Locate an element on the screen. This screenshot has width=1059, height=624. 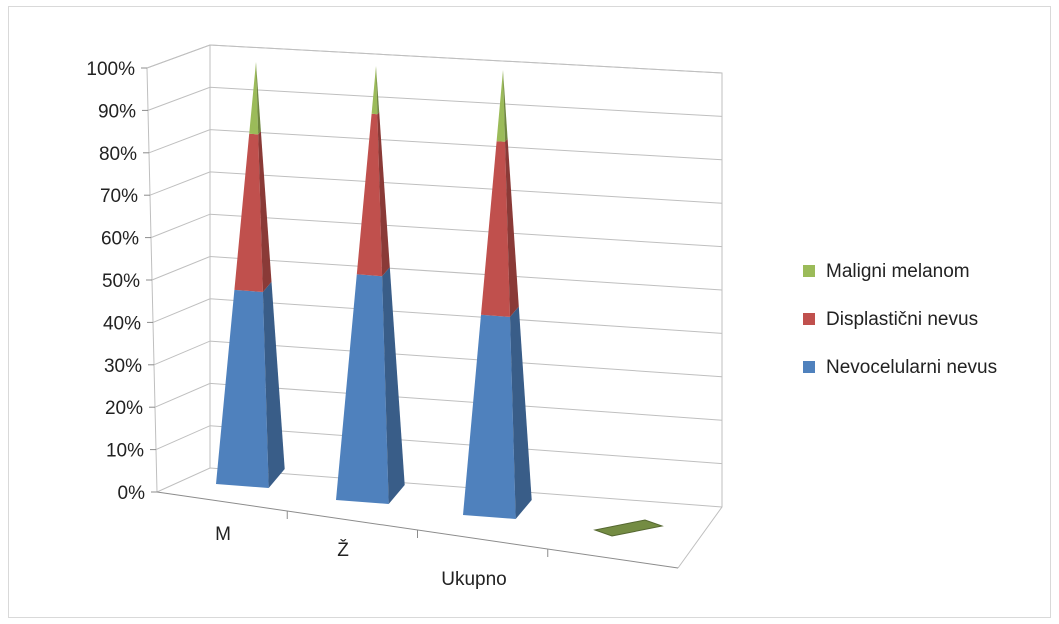
y-tick-label: 0% is located at coordinates (132, 493).